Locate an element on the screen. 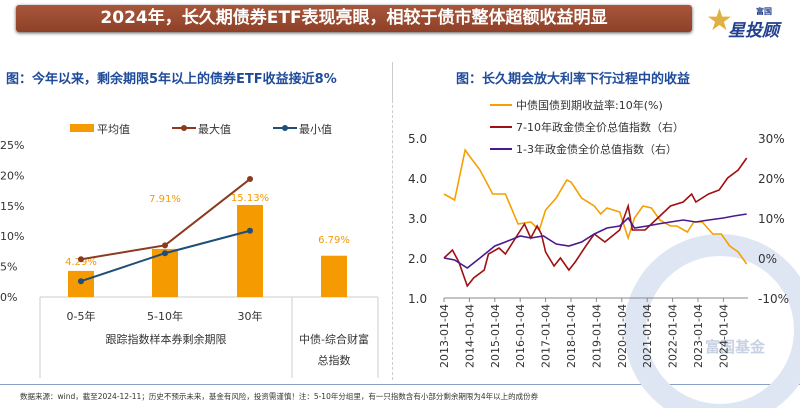 The width and height of the screenshot is (800, 408). left-y-tick-label: 5.0 is located at coordinates (417, 139).